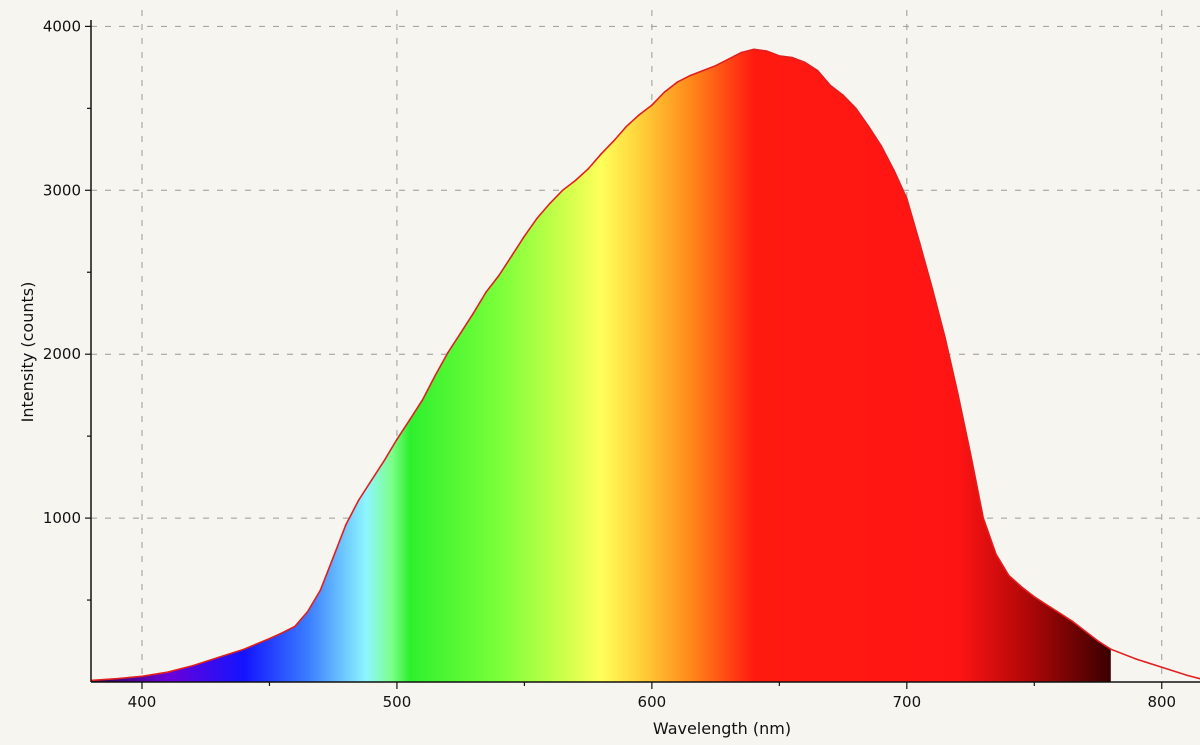 The image size is (1200, 745). Describe the element at coordinates (62, 518) in the screenshot. I see `y-tick-label: 1000` at that location.